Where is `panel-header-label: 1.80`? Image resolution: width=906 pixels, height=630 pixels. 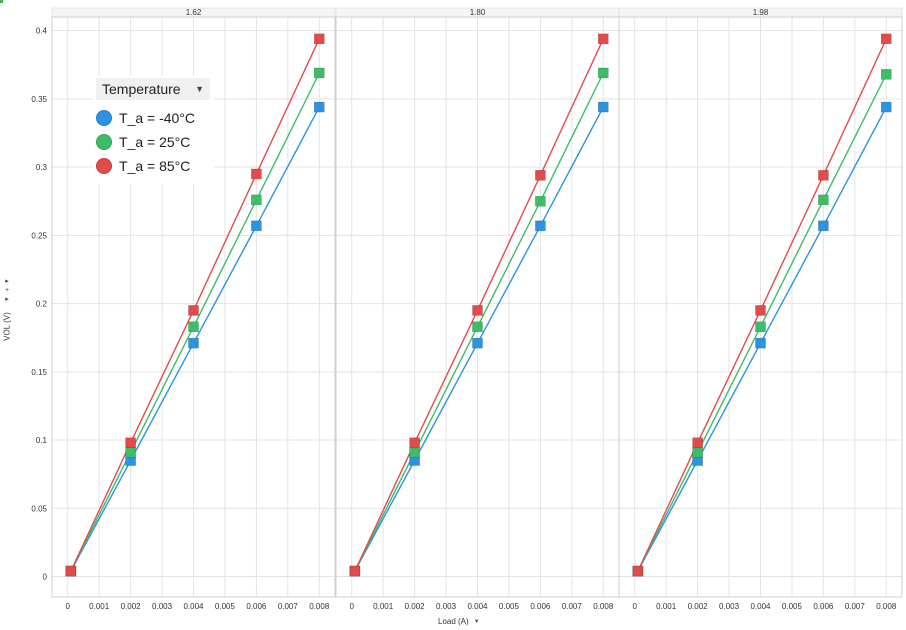
panel-header-label: 1.80 is located at coordinates (478, 12).